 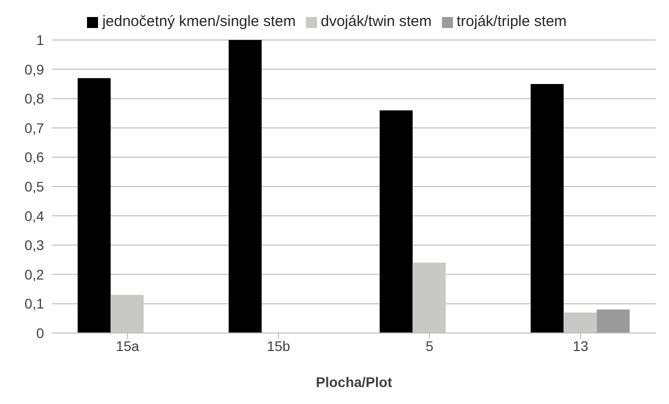 What do you see at coordinates (40, 332) in the screenshot?
I see `y-tick-label: 0` at bounding box center [40, 332].